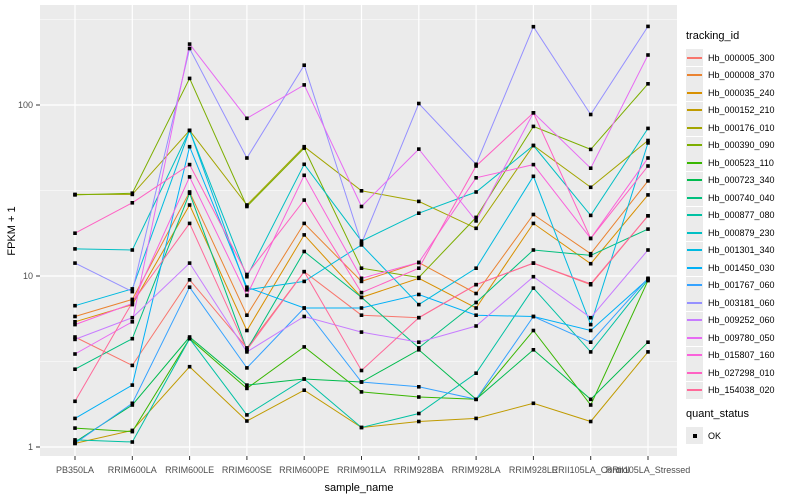 The width and height of the screenshot is (800, 500). What do you see at coordinates (742, 285) in the screenshot?
I see `legend-item-Hb_001767_060: Hb_001767_060` at bounding box center [742, 285].